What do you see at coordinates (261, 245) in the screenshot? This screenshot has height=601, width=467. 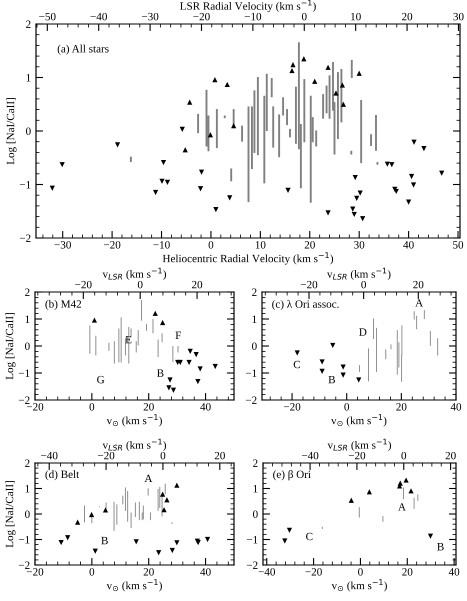 I see `x-tick-label: 10` at bounding box center [261, 245].